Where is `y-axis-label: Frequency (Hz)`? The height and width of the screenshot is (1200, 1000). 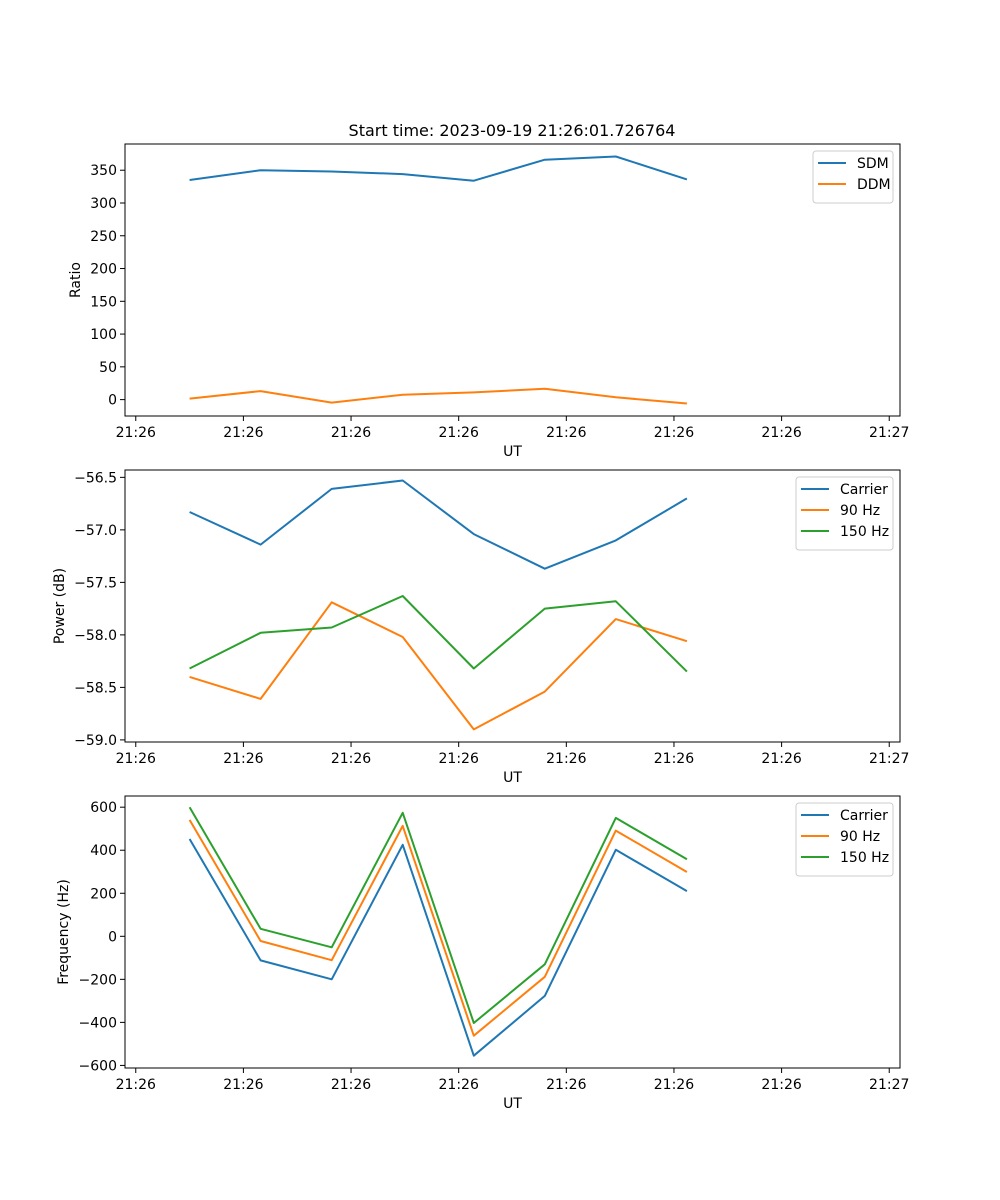
y-axis-label: Frequency (Hz) is located at coordinates (64, 932).